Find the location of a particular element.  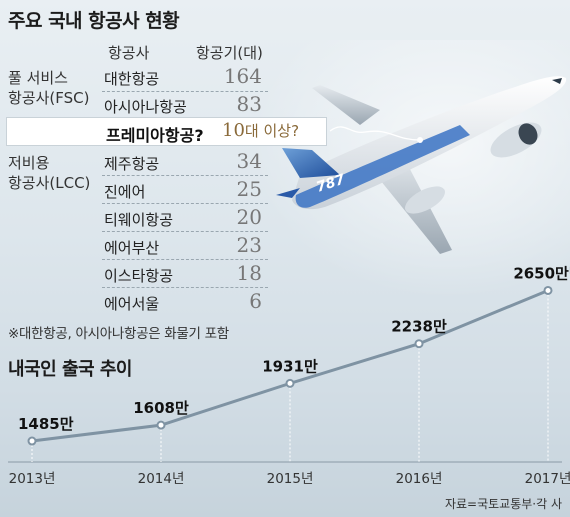

row-name-tway: 티웨이항공 is located at coordinates (139, 220).